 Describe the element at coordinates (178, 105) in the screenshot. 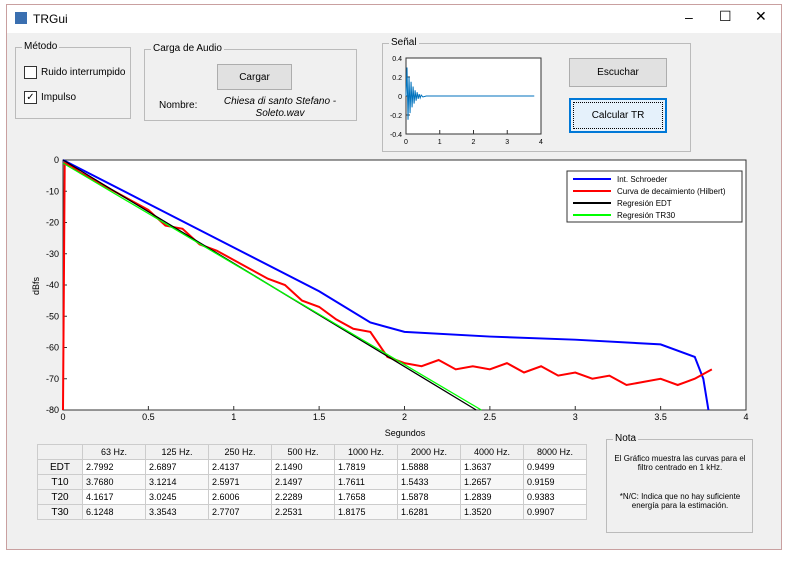

I see `name-label: Nombre:` at that location.